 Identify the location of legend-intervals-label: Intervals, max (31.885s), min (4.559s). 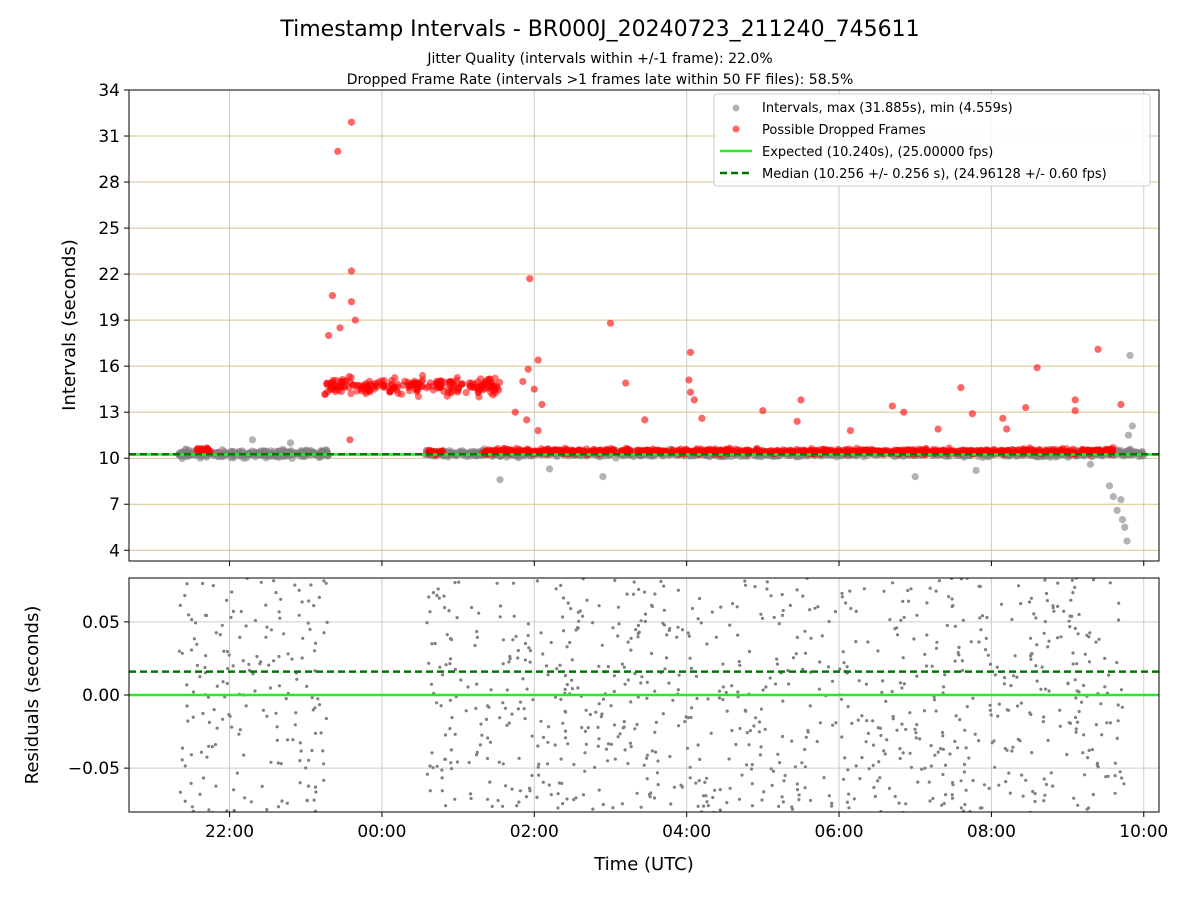
(887, 108).